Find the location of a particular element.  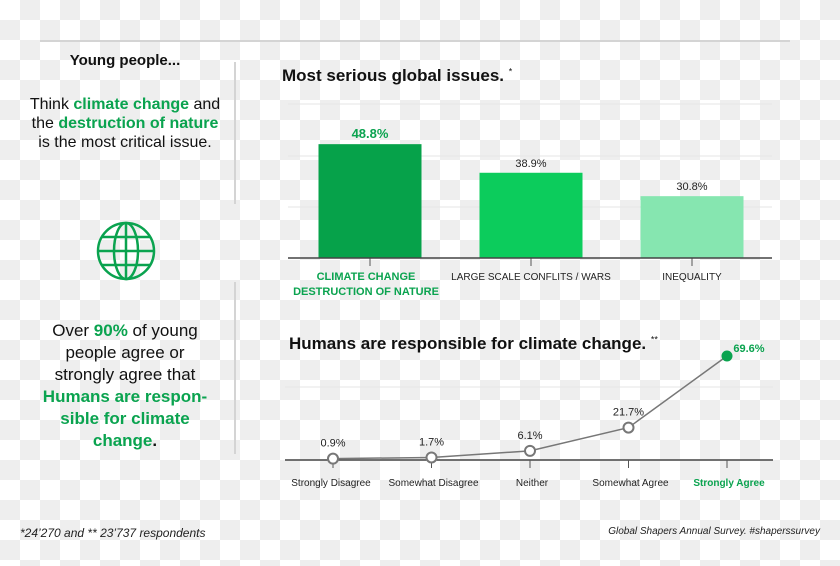

globe-icon is located at coordinates (126, 251).